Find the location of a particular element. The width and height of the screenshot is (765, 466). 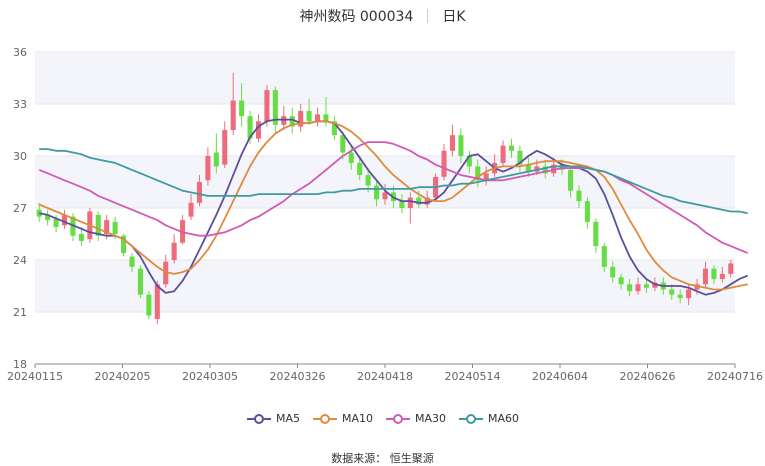

ma60-line is located at coordinates (393, 181).